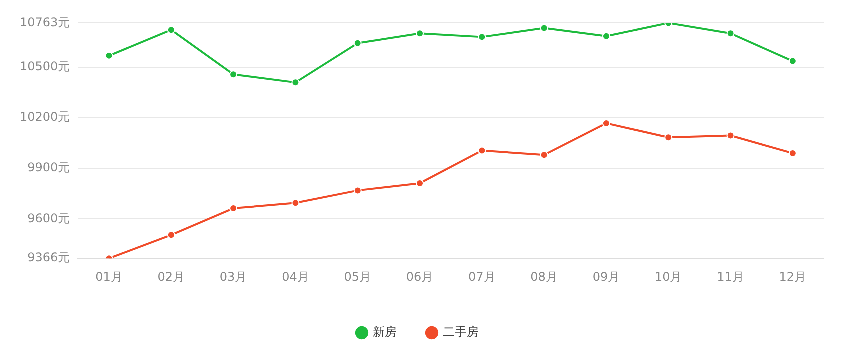  Describe the element at coordinates (482, 277) in the screenshot. I see `x-tick-label: 07月` at that location.